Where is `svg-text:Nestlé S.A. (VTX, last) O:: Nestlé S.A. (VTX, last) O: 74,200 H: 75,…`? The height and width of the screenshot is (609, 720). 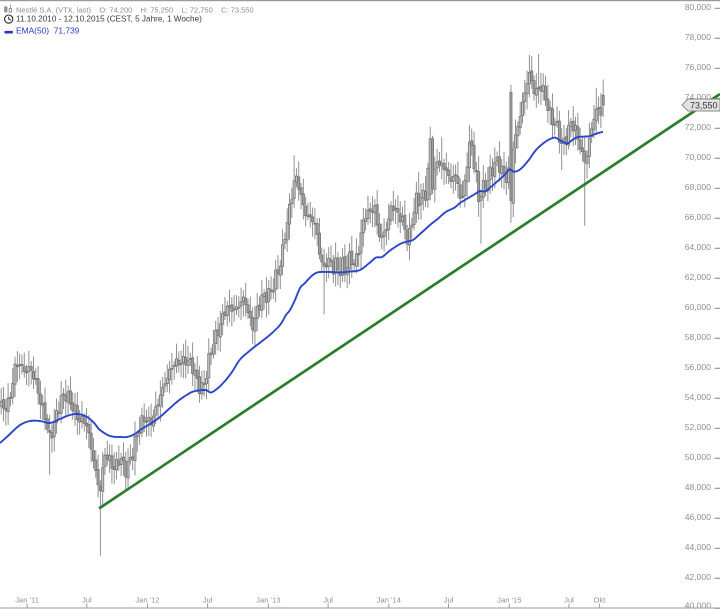 svg-text:Nestlé S.A. (VTX, last) O:: Nestlé S.A. (VTX, last) O: 74,200 H: 75,… is located at coordinates (135, 9).